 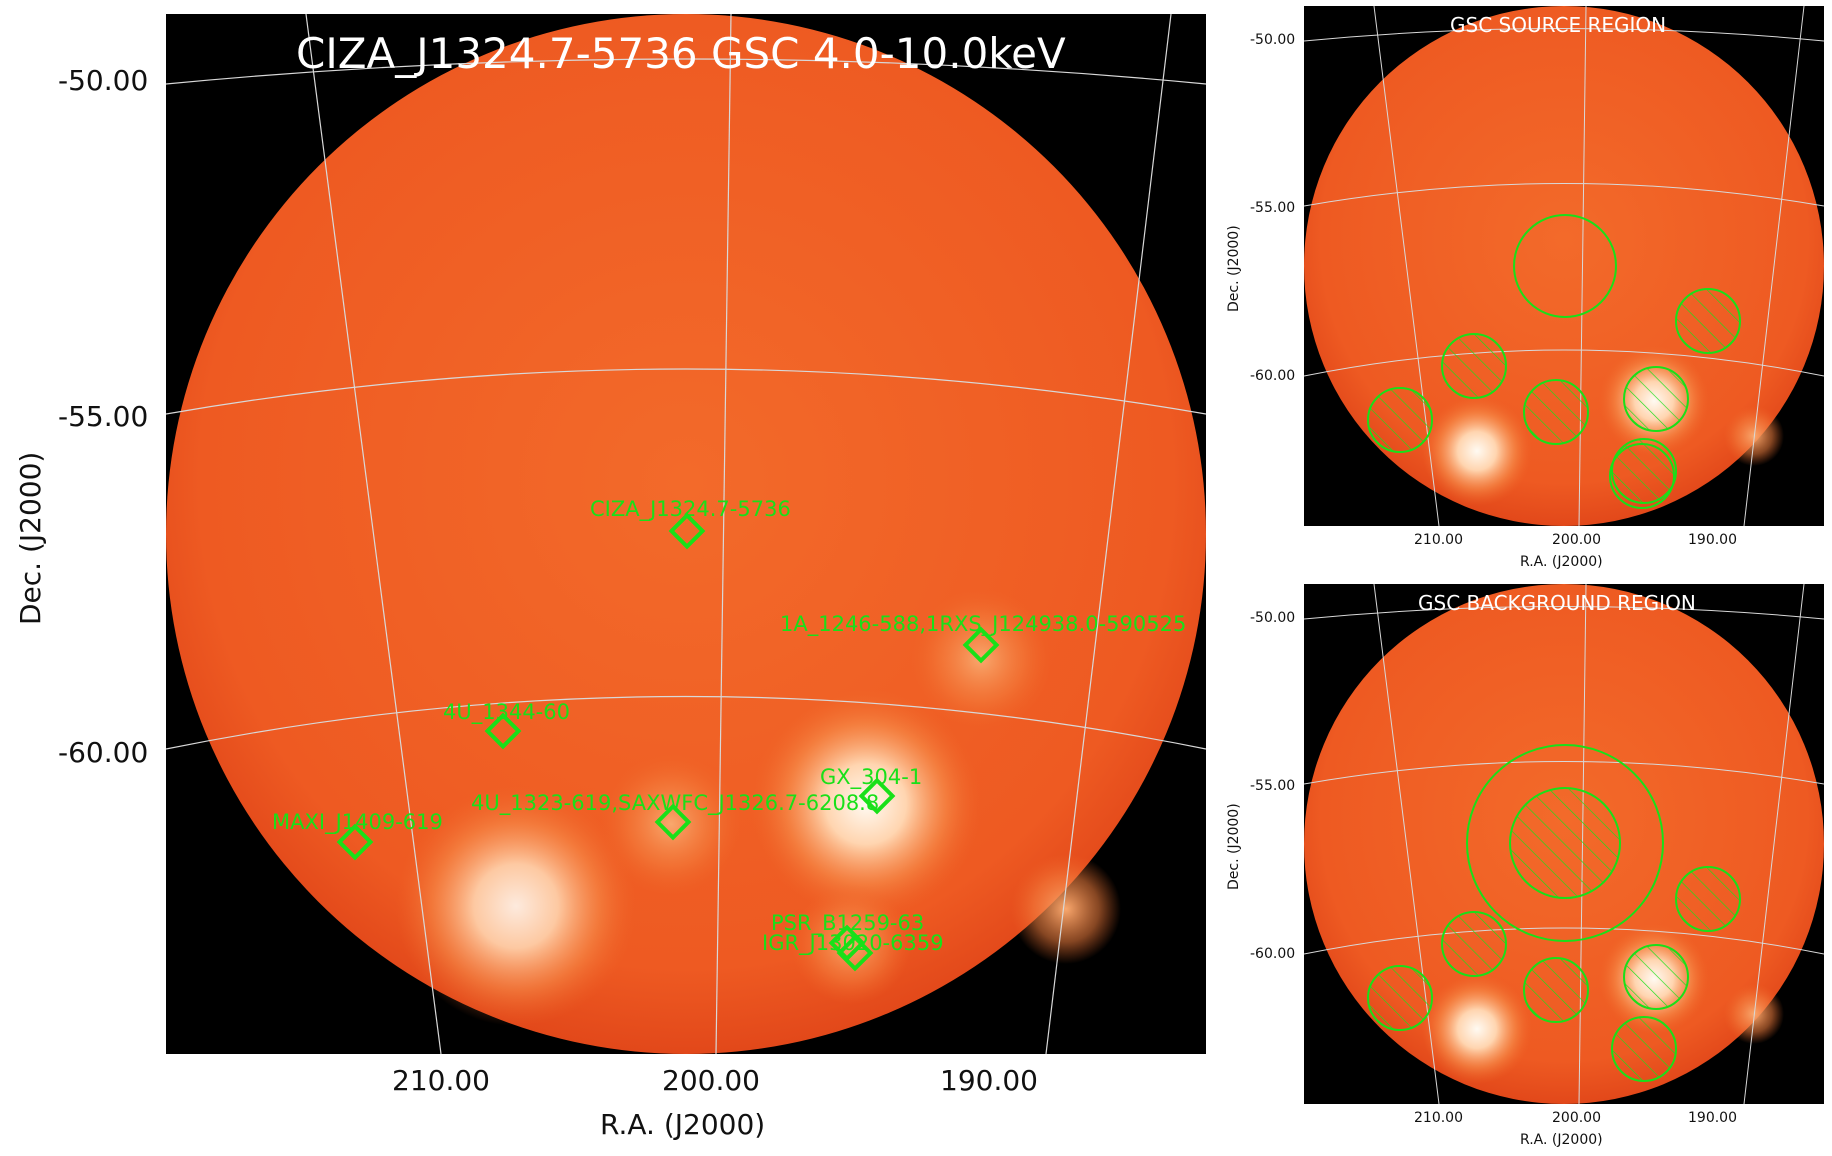 What do you see at coordinates (855, 953) in the screenshot?
I see `marker-igr` at bounding box center [855, 953].